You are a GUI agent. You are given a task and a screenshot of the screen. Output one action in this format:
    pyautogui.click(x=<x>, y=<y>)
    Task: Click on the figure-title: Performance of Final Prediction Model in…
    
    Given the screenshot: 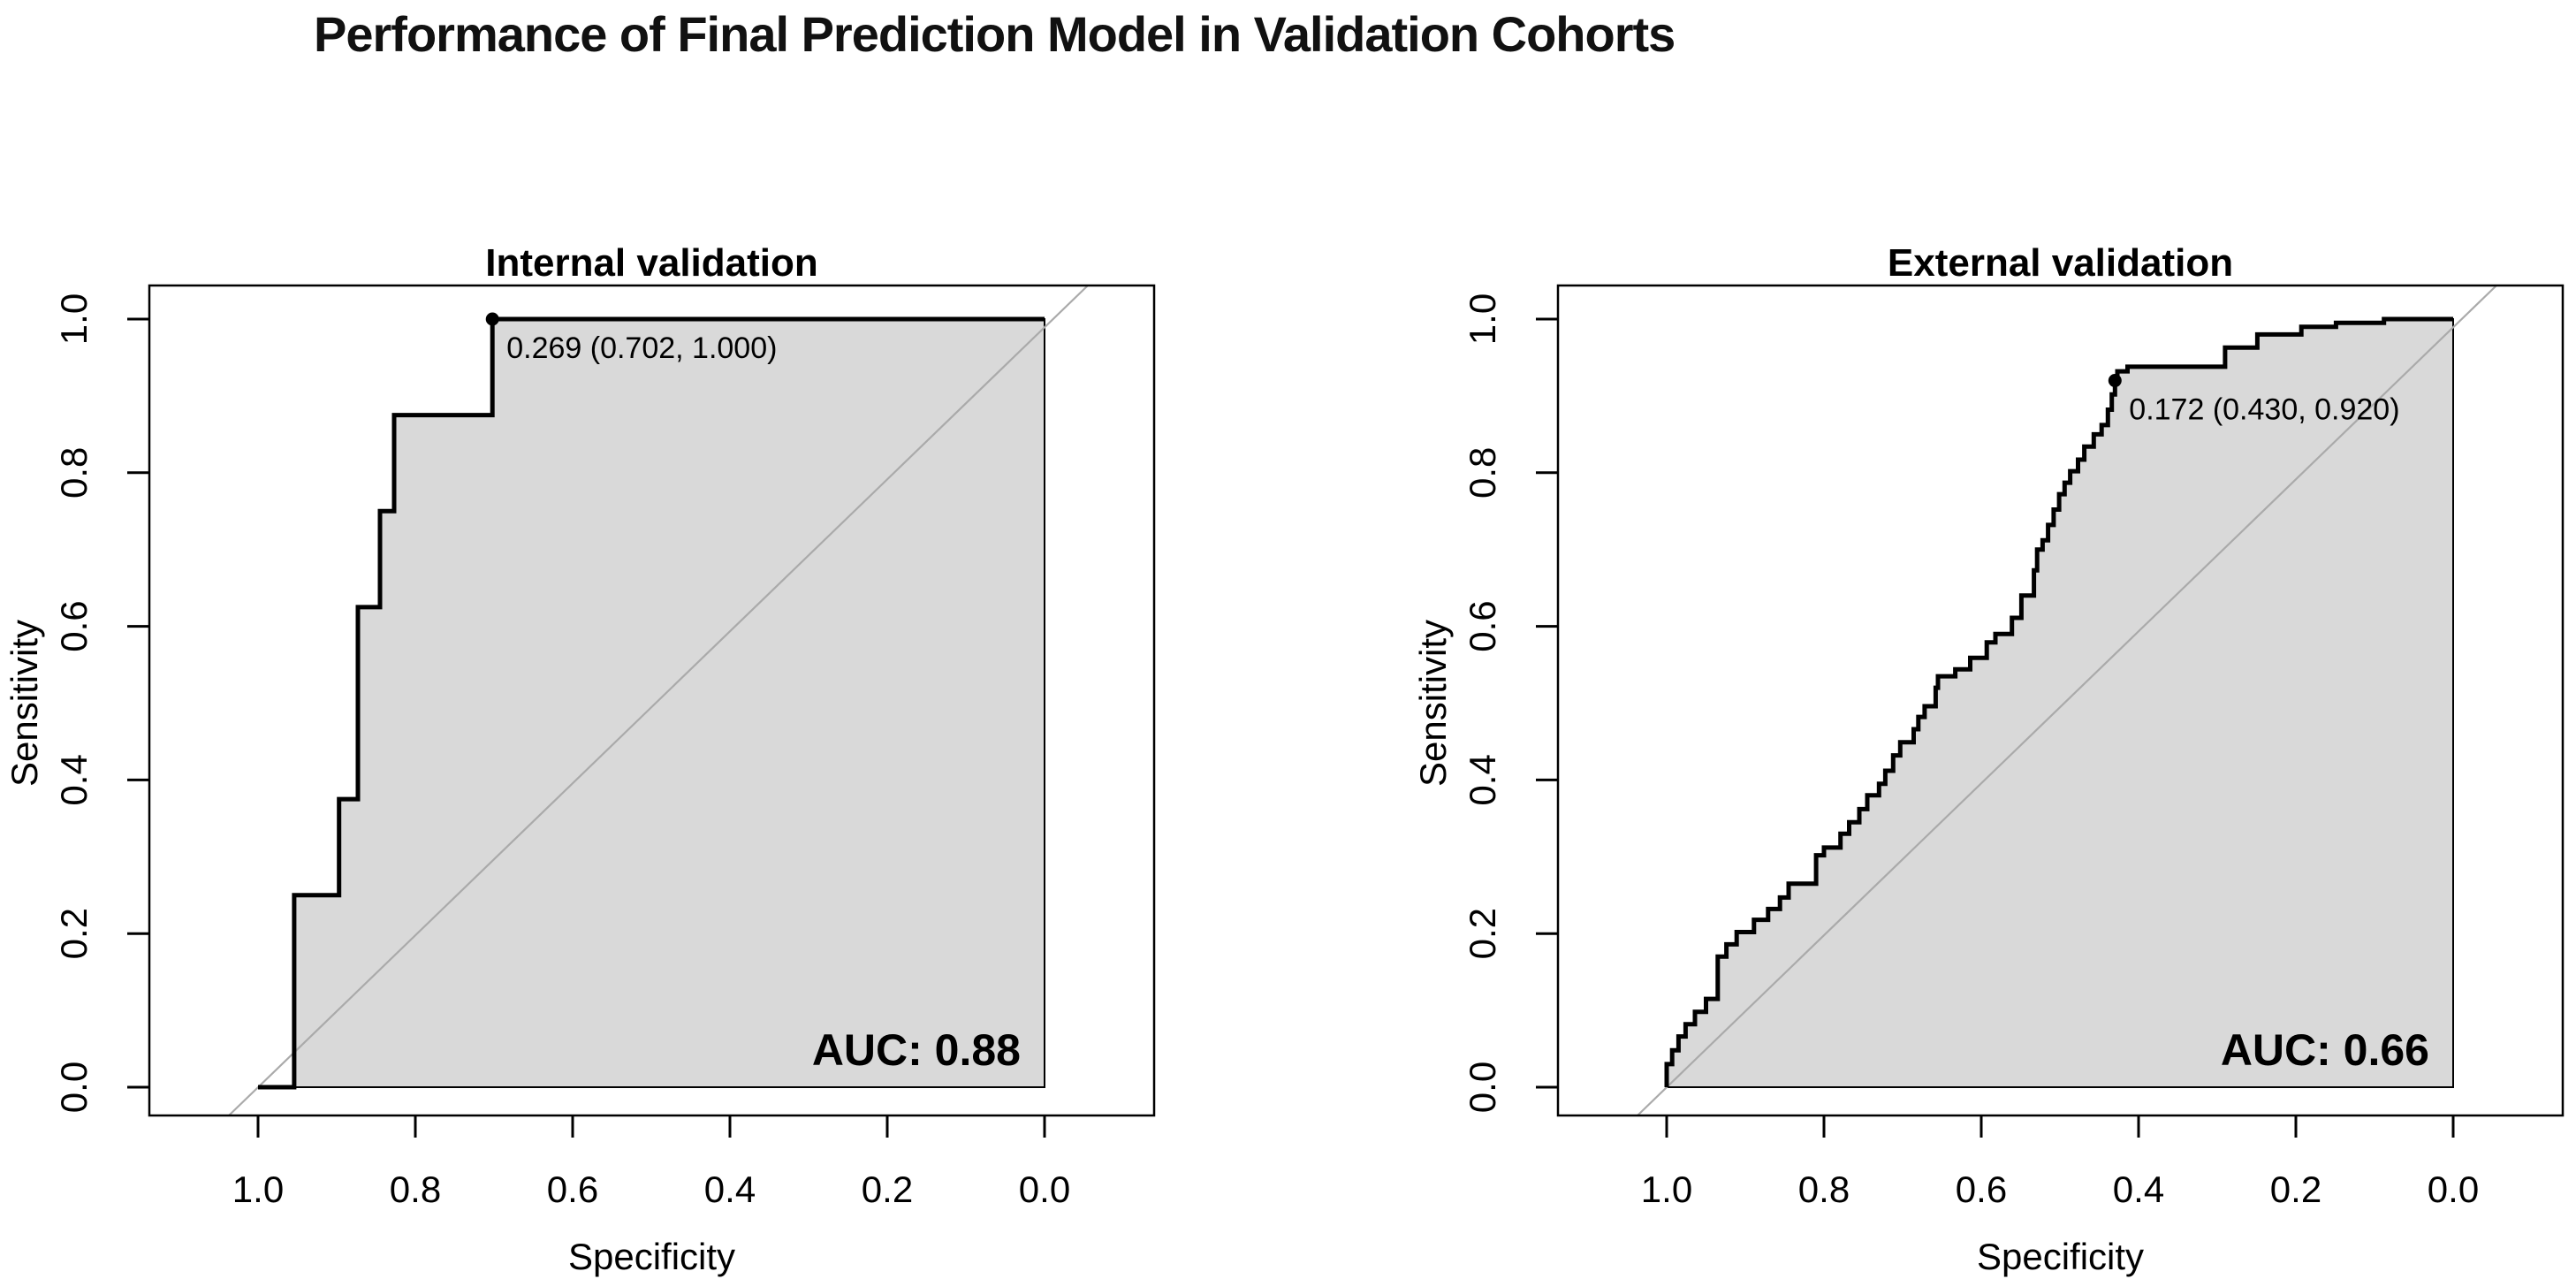 What is the action you would take?
    pyautogui.click(x=995, y=34)
    